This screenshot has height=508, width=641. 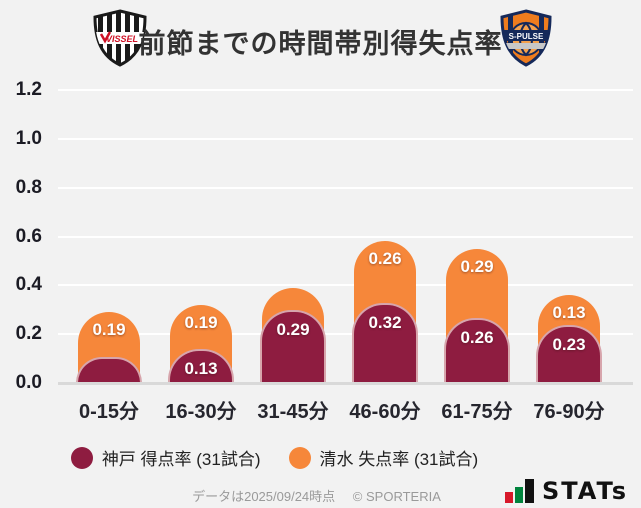 What do you see at coordinates (28, 90) in the screenshot?
I see `y-axis-tick-label: 1.2` at bounding box center [28, 90].